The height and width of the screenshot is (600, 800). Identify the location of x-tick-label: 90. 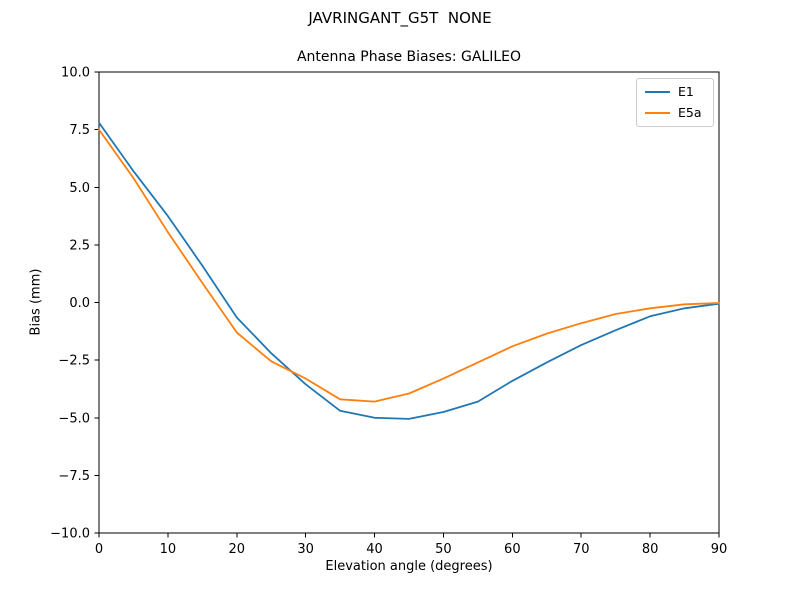
(719, 549).